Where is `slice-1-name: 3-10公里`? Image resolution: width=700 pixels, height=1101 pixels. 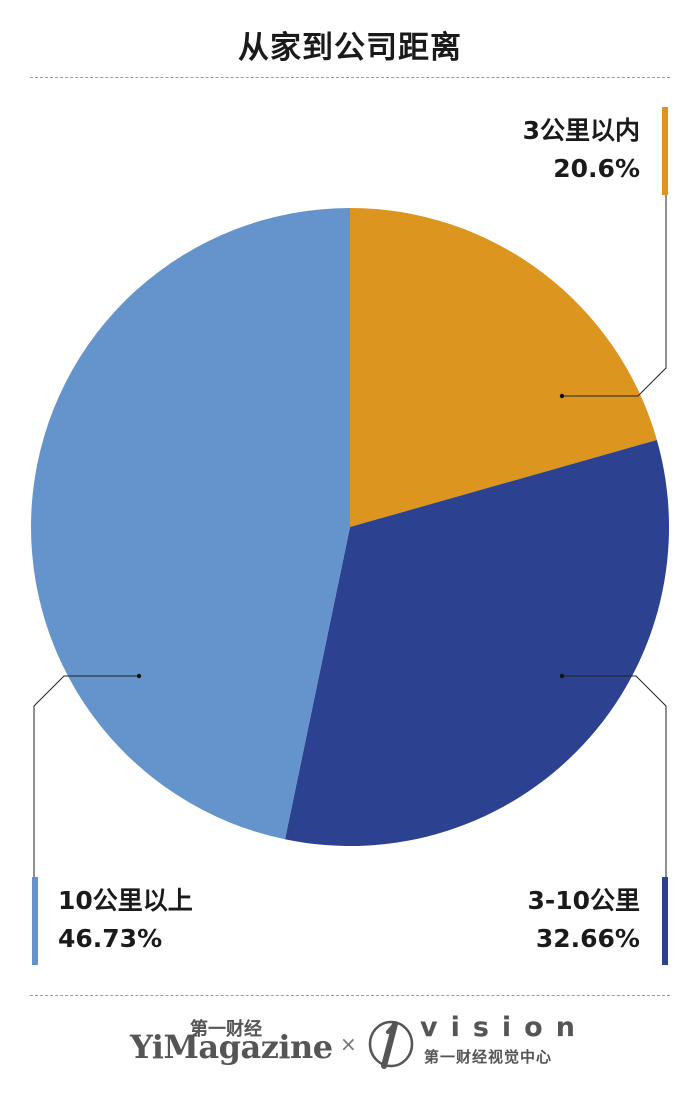
slice-1-name: 3-10公里 is located at coordinates (583, 900).